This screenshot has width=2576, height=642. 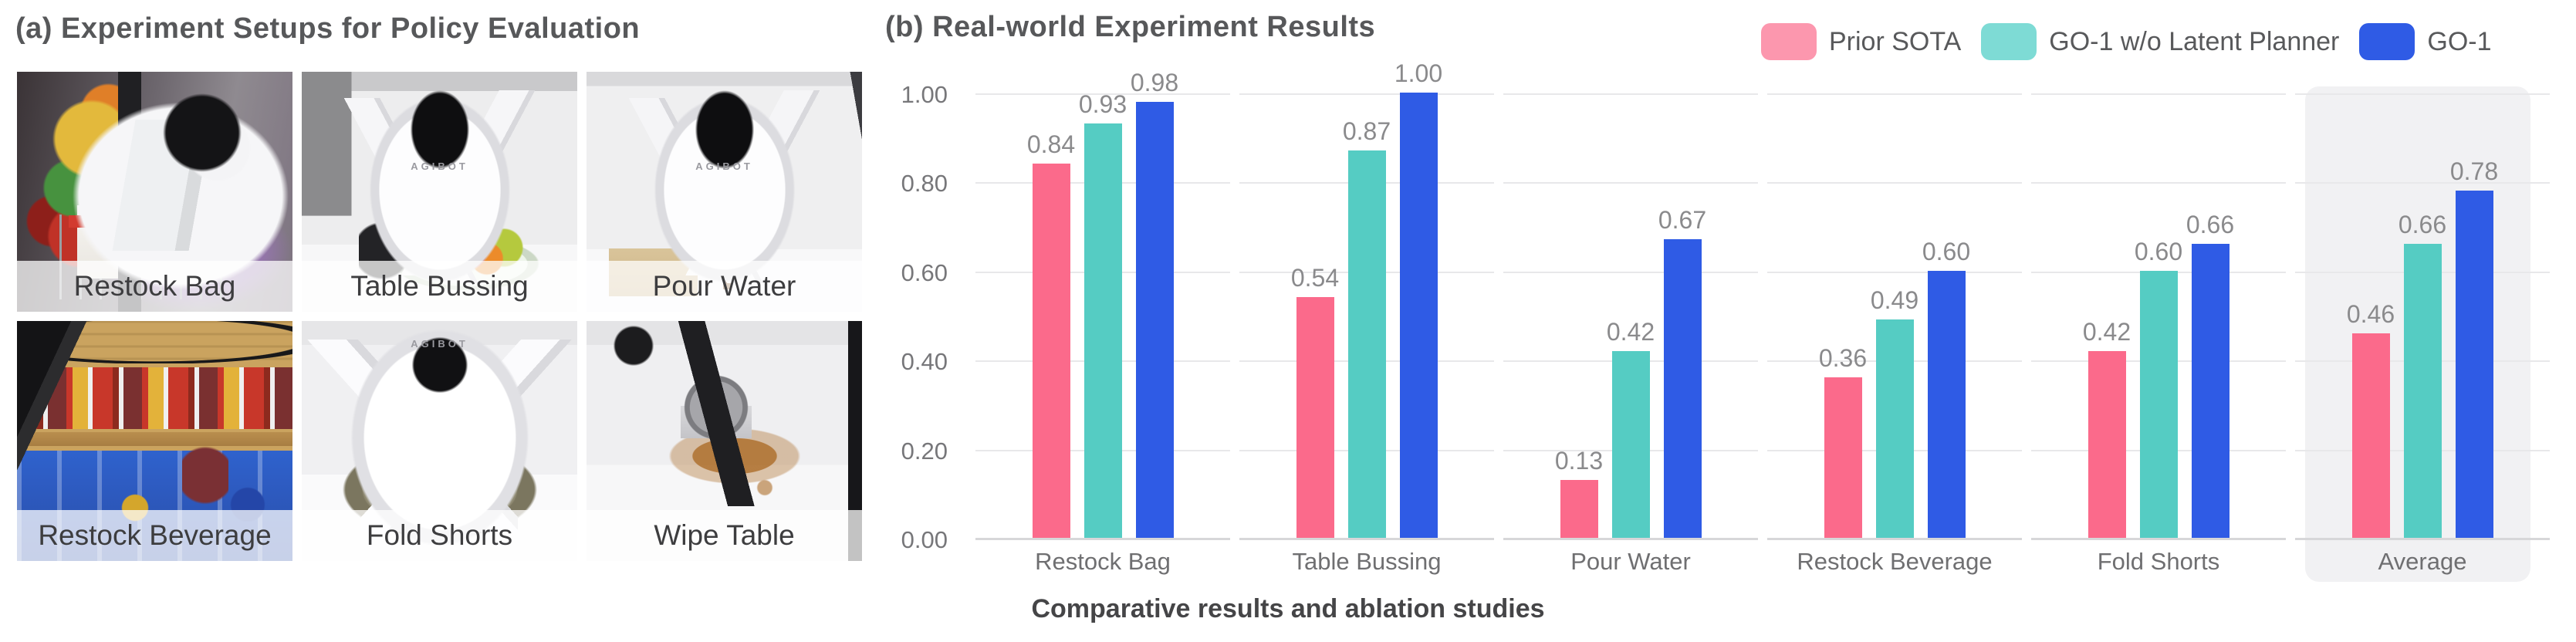 I want to click on photo-wipe-table: Wipe Table, so click(x=724, y=441).